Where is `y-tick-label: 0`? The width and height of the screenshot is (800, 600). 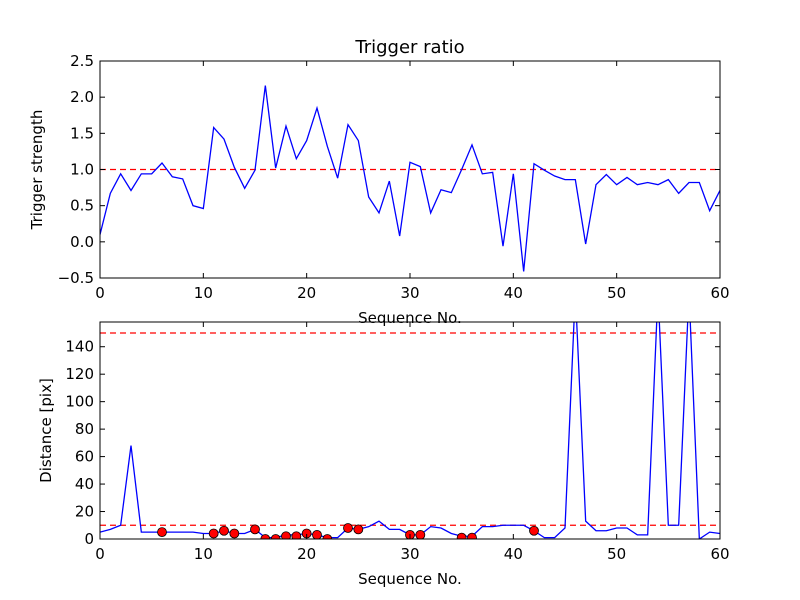 y-tick-label: 0 is located at coordinates (89, 539).